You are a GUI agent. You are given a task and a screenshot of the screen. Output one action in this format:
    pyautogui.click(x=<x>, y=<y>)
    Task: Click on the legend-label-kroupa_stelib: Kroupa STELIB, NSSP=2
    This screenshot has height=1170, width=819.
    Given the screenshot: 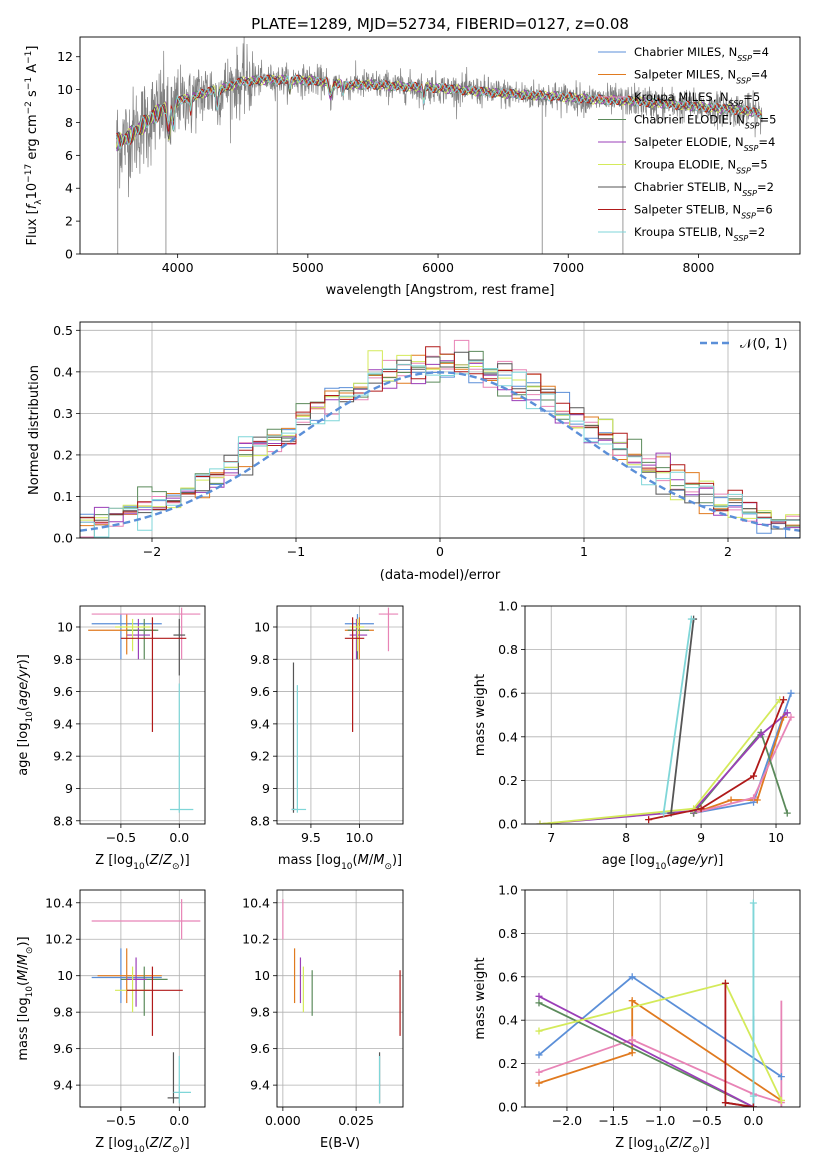 What is the action you would take?
    pyautogui.click(x=699, y=234)
    